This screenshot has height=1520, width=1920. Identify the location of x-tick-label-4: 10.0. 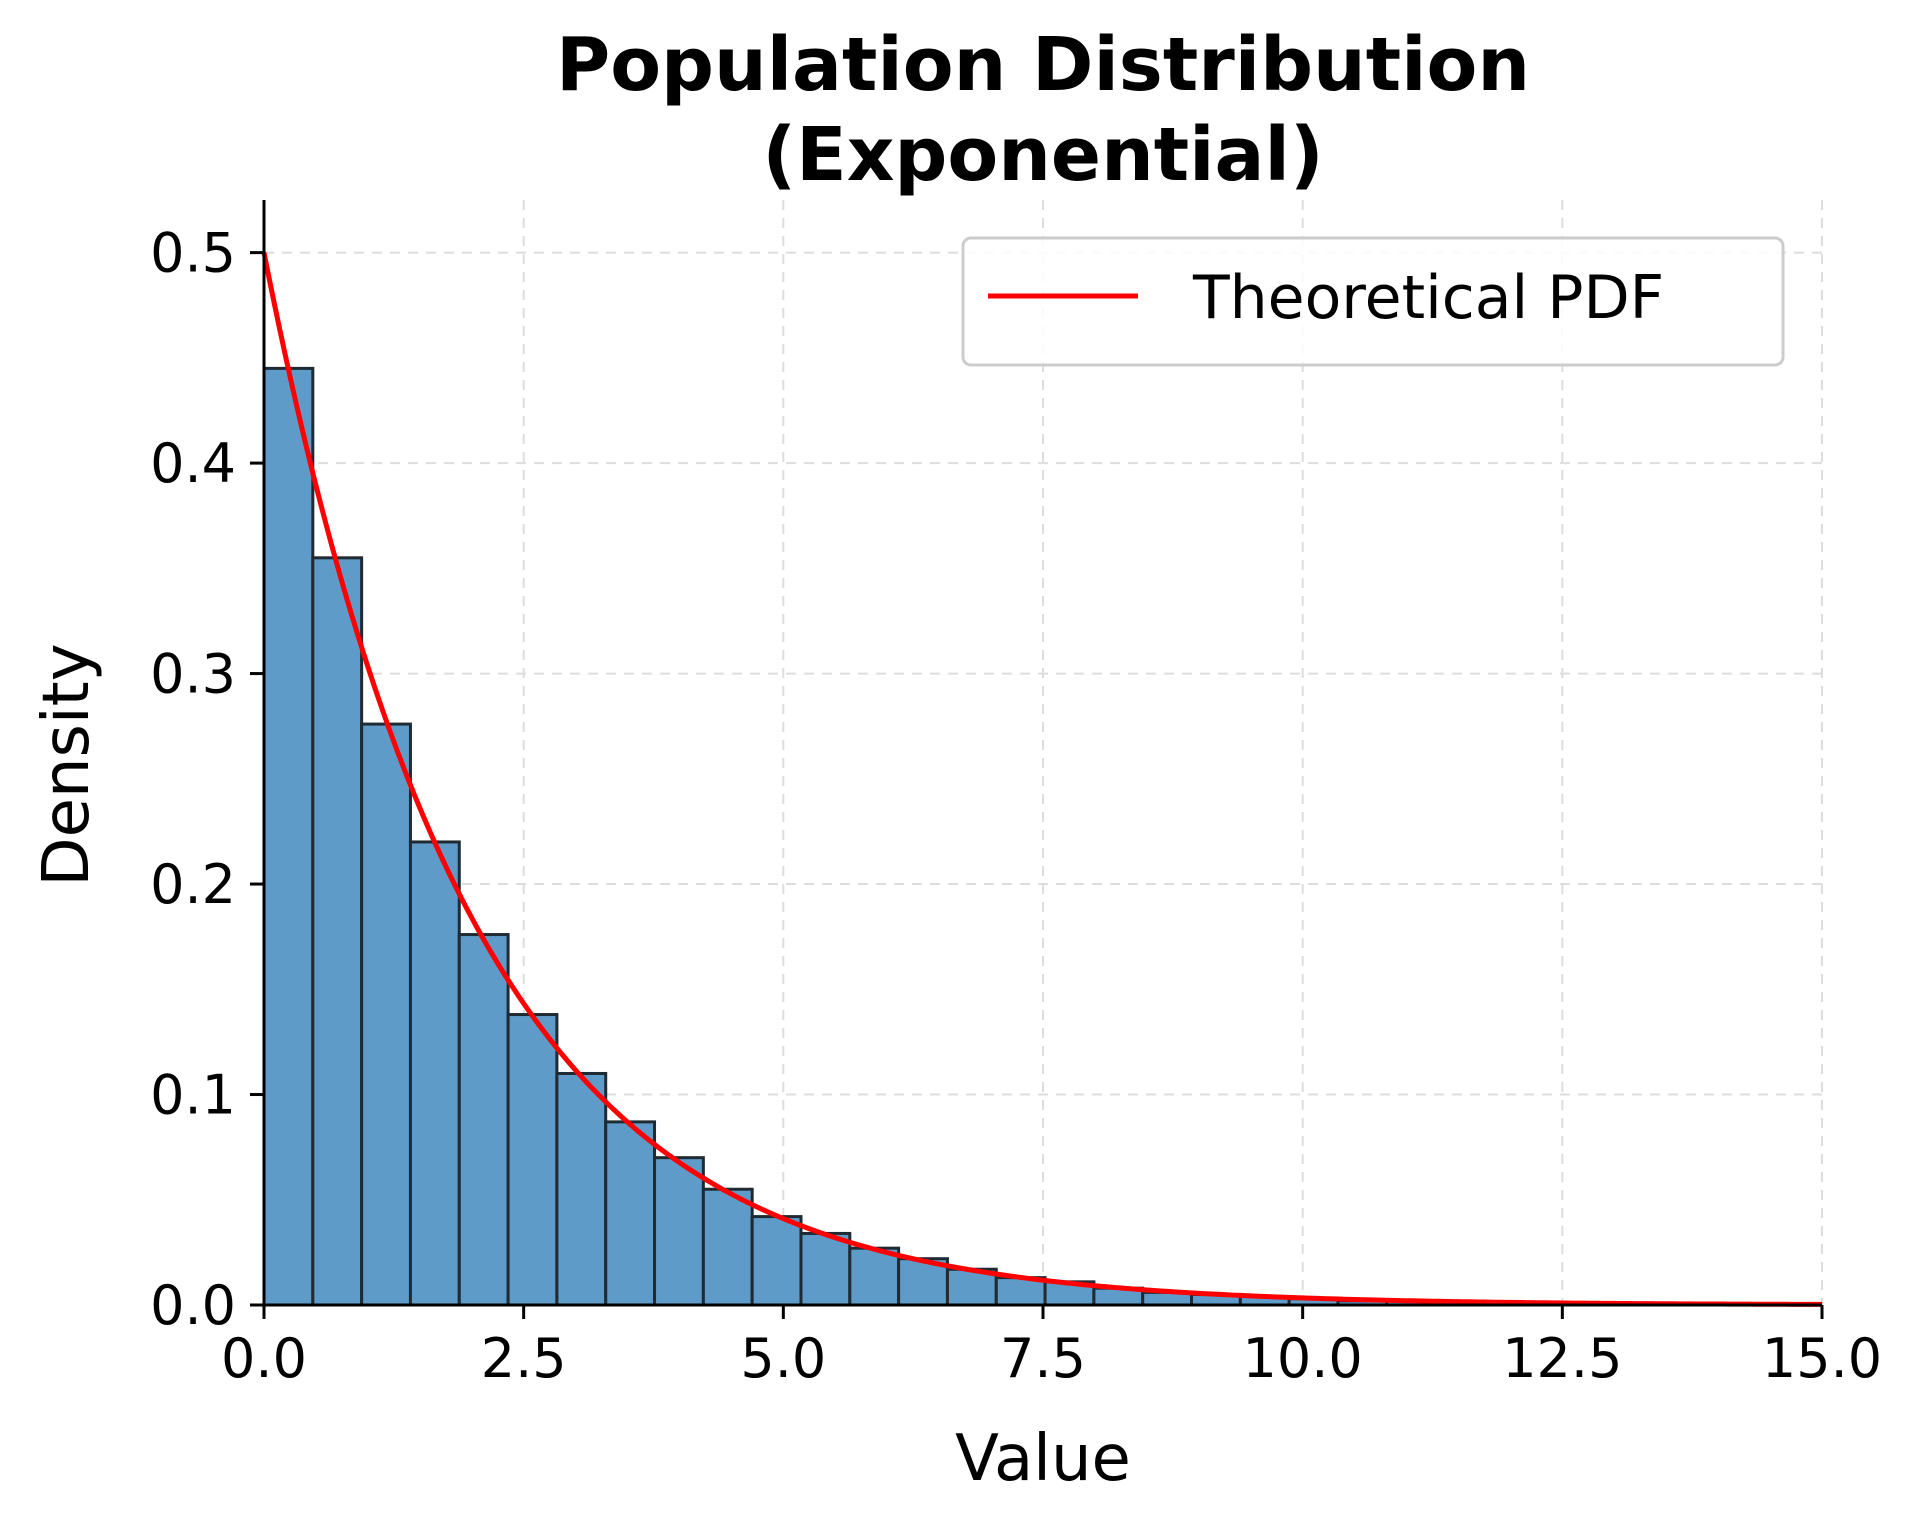
(1303, 1358).